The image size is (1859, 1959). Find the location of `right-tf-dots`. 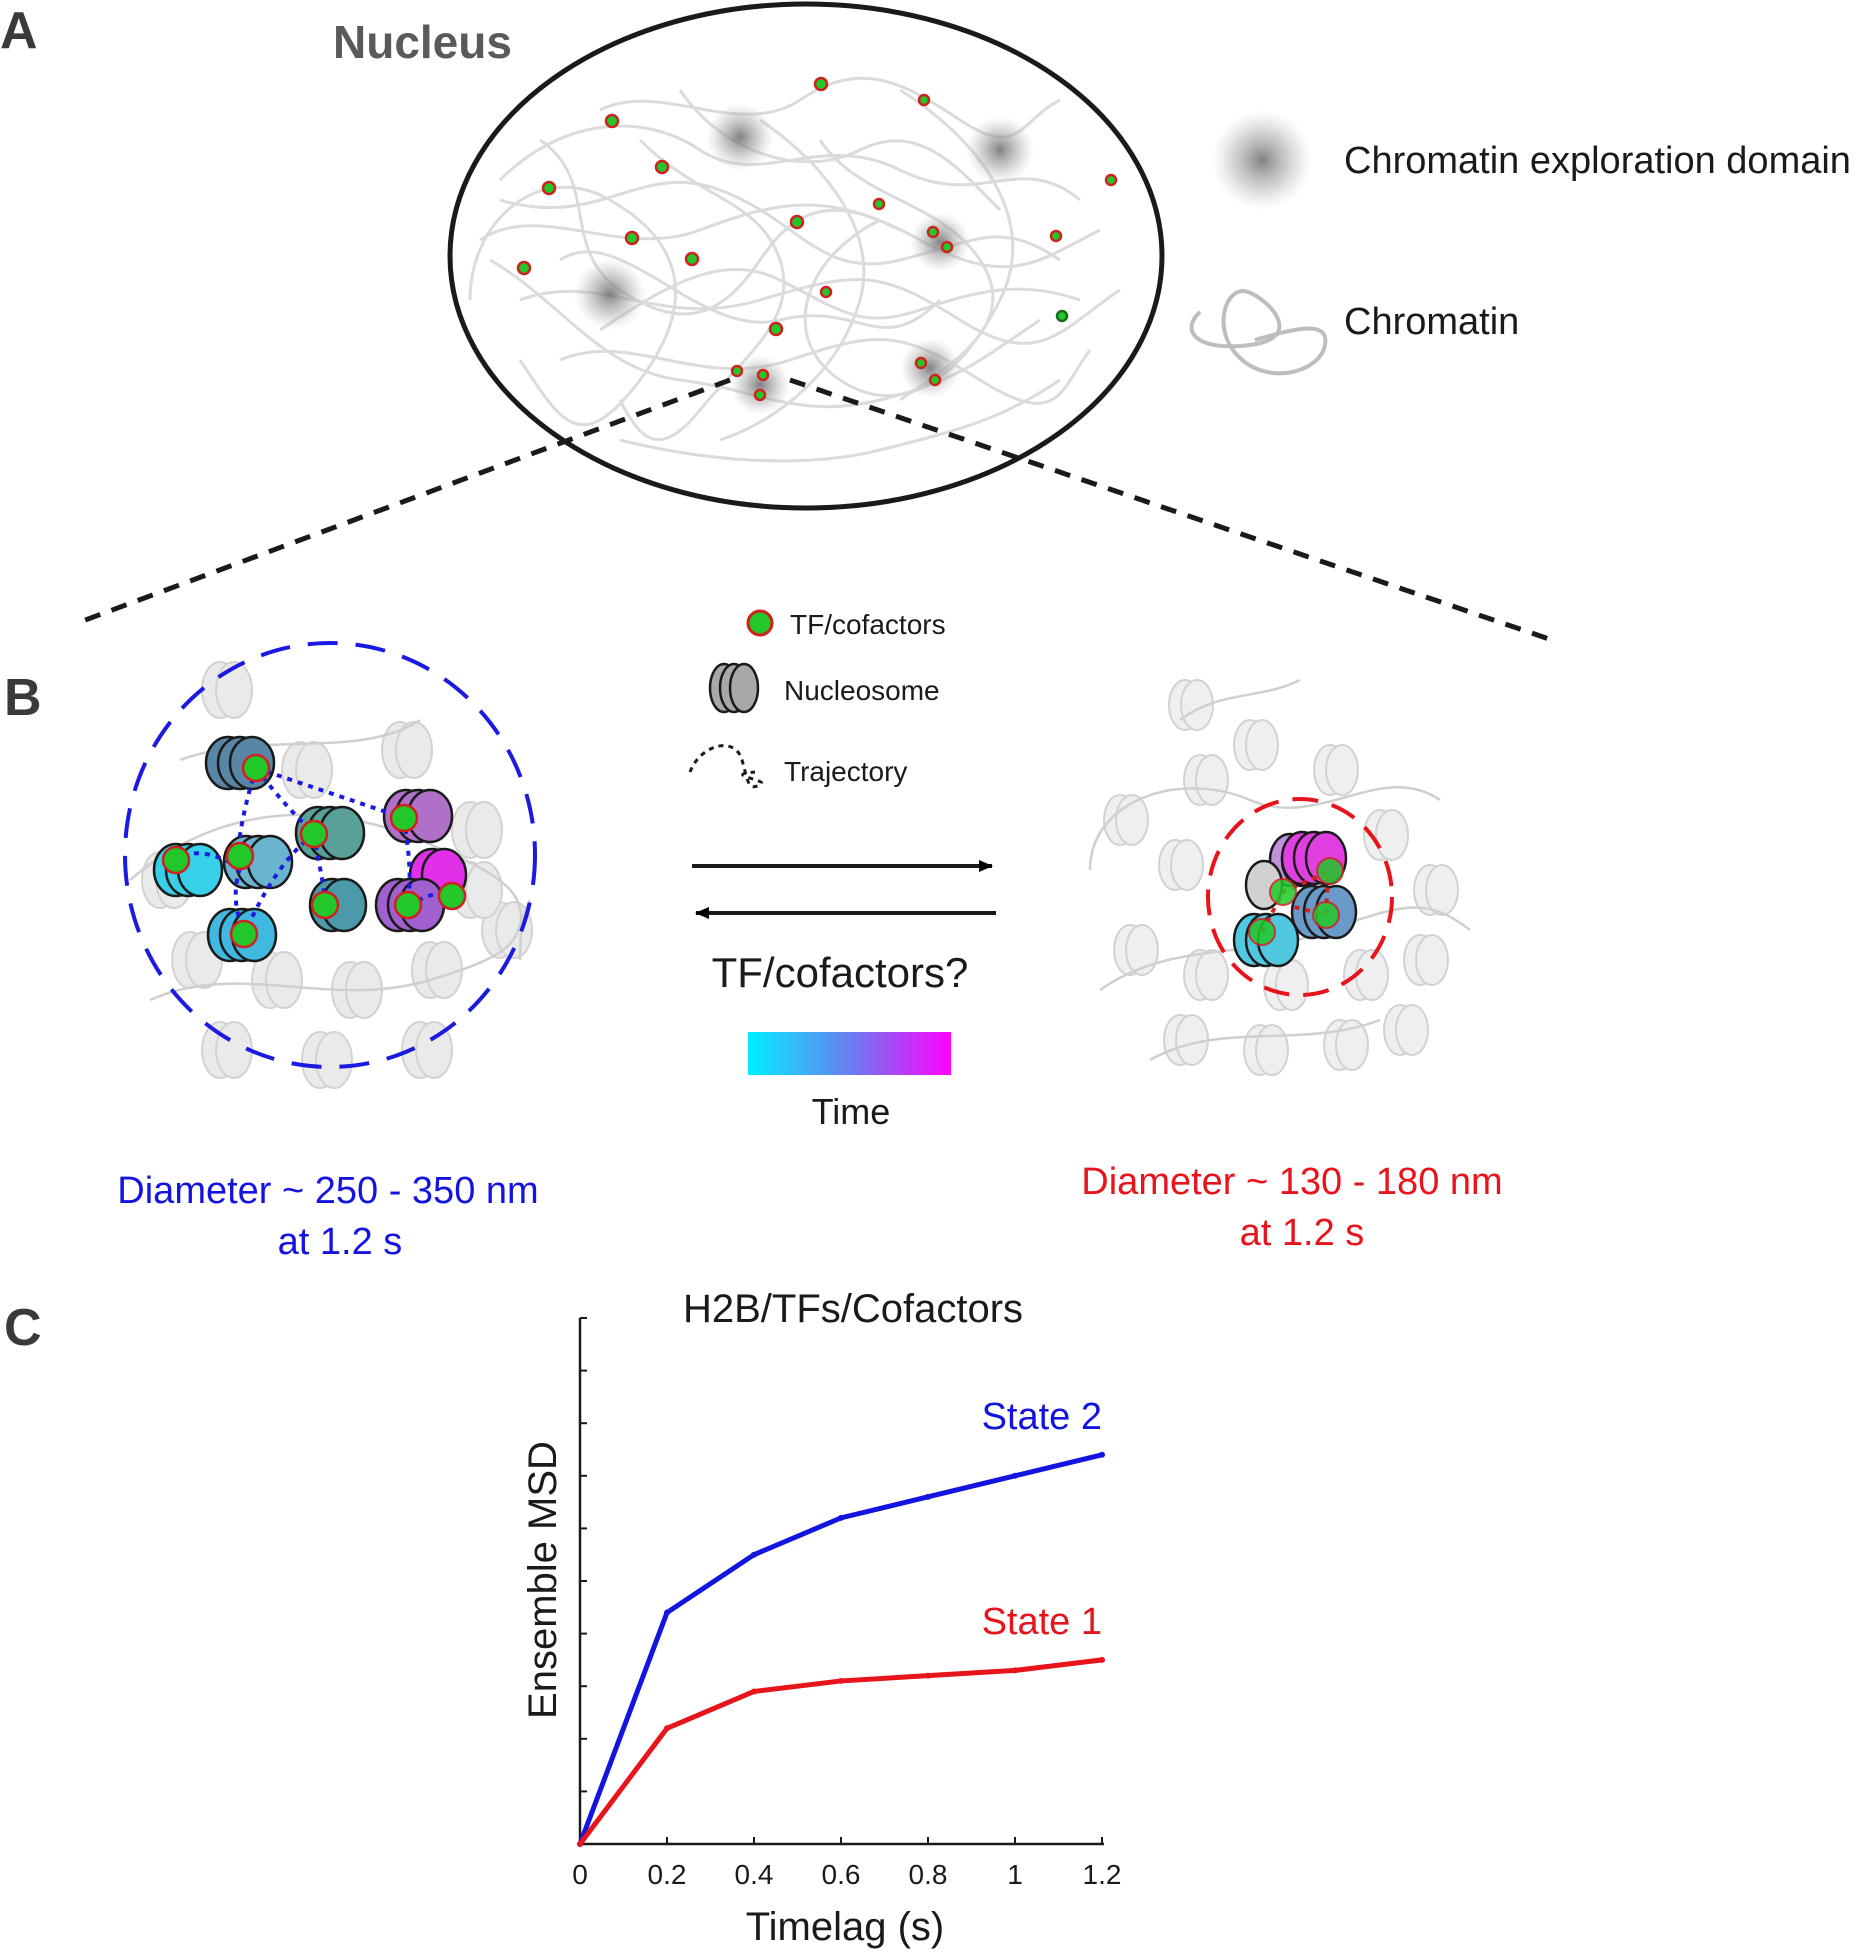

right-tf-dots is located at coordinates (1296, 901).